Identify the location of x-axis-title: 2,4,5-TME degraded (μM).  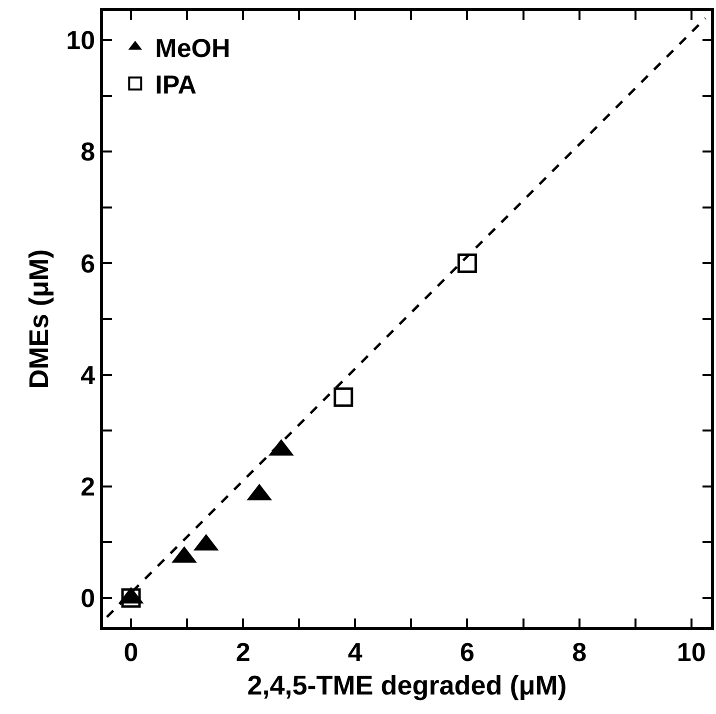
(407, 685).